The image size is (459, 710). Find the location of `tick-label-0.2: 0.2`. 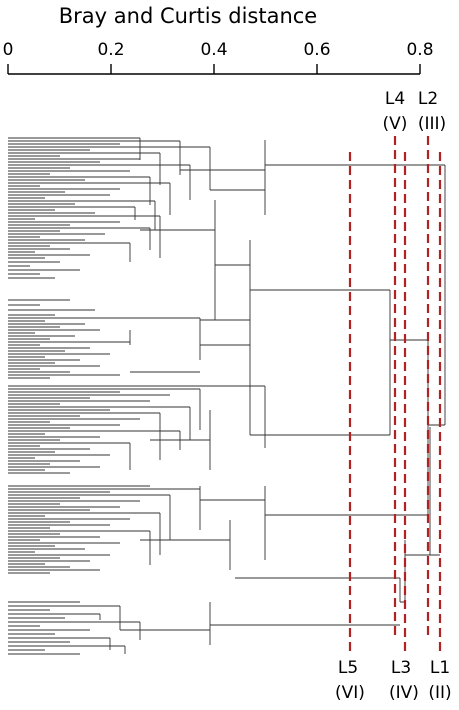

tick-label-0.2: 0.2 is located at coordinates (110, 50).